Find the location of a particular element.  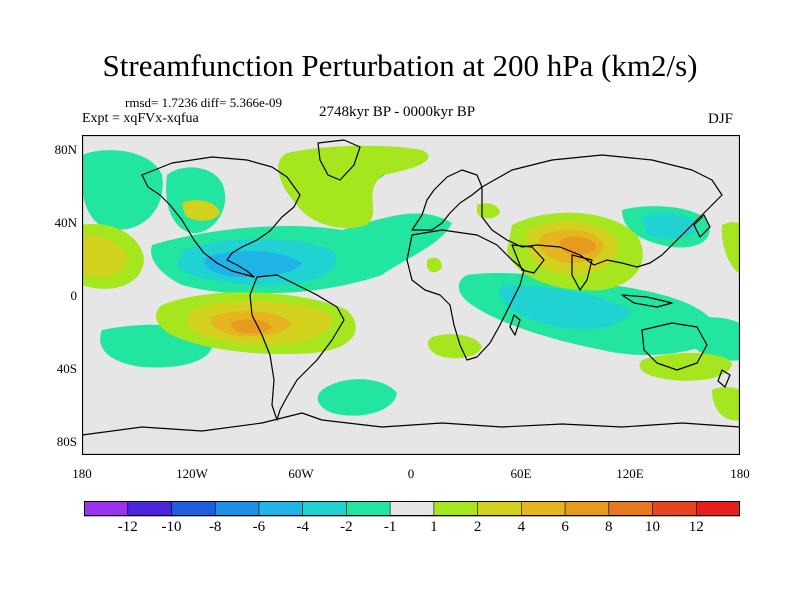

colorbar-label: -10 is located at coordinates (171, 527).